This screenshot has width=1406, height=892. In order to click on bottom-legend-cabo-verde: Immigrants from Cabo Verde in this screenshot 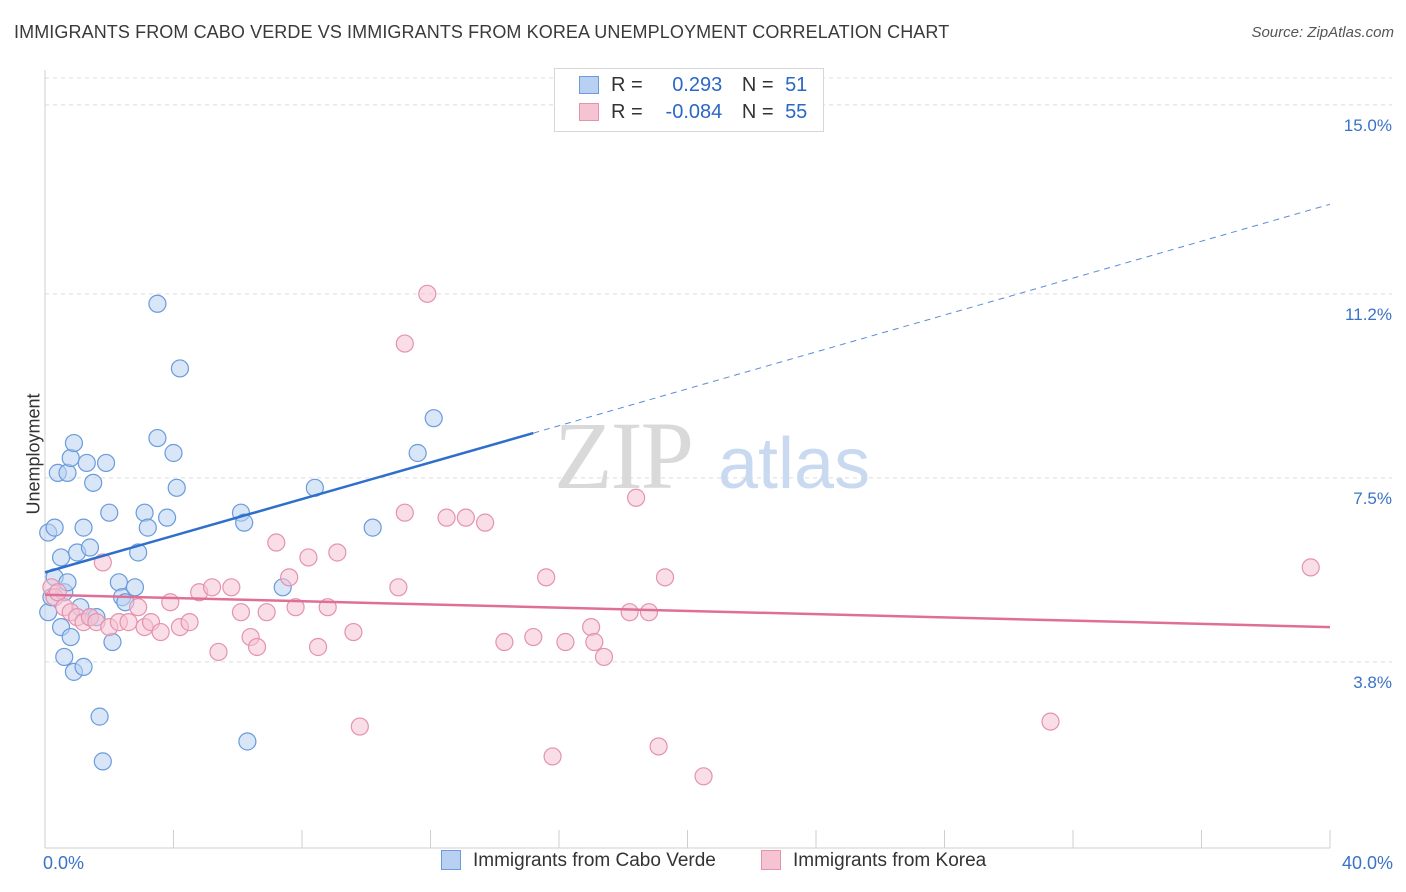, I will do `click(578, 861)`.